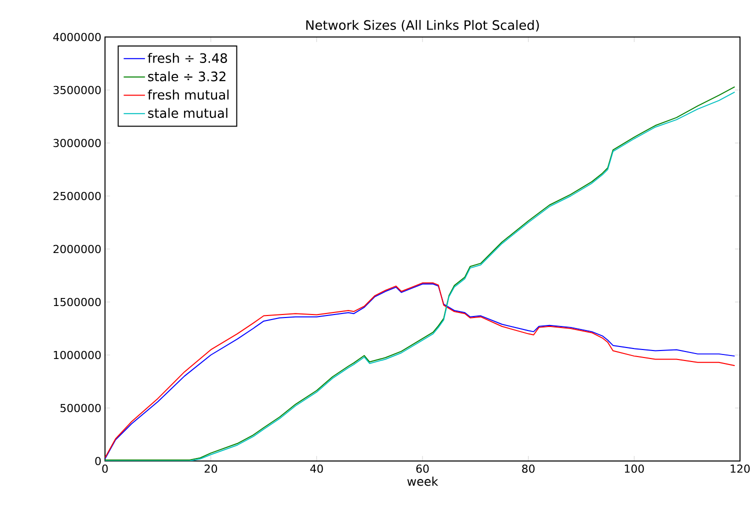  I want to click on x-tick-label: 60, so click(422, 468).